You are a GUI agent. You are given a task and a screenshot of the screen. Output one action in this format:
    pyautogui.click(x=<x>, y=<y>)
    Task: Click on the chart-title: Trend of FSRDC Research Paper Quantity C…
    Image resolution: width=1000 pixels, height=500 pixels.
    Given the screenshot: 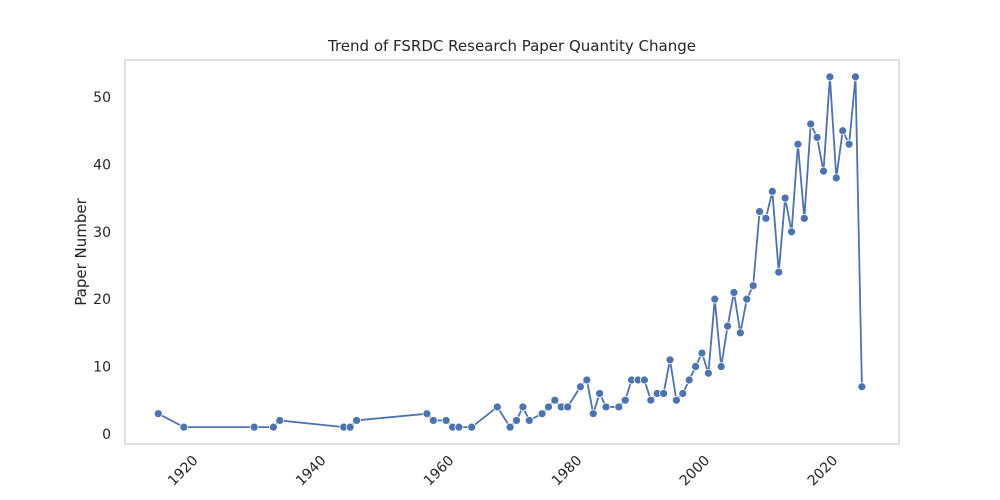 What is the action you would take?
    pyautogui.click(x=511, y=46)
    